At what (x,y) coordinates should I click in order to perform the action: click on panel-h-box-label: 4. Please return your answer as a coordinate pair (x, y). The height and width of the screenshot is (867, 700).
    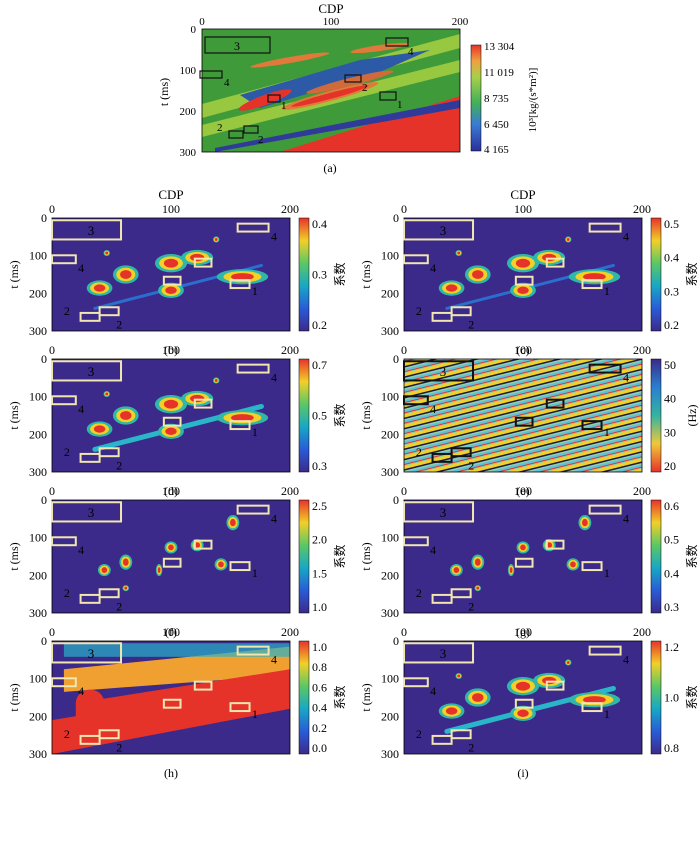
    Looking at the image, I should click on (274, 660).